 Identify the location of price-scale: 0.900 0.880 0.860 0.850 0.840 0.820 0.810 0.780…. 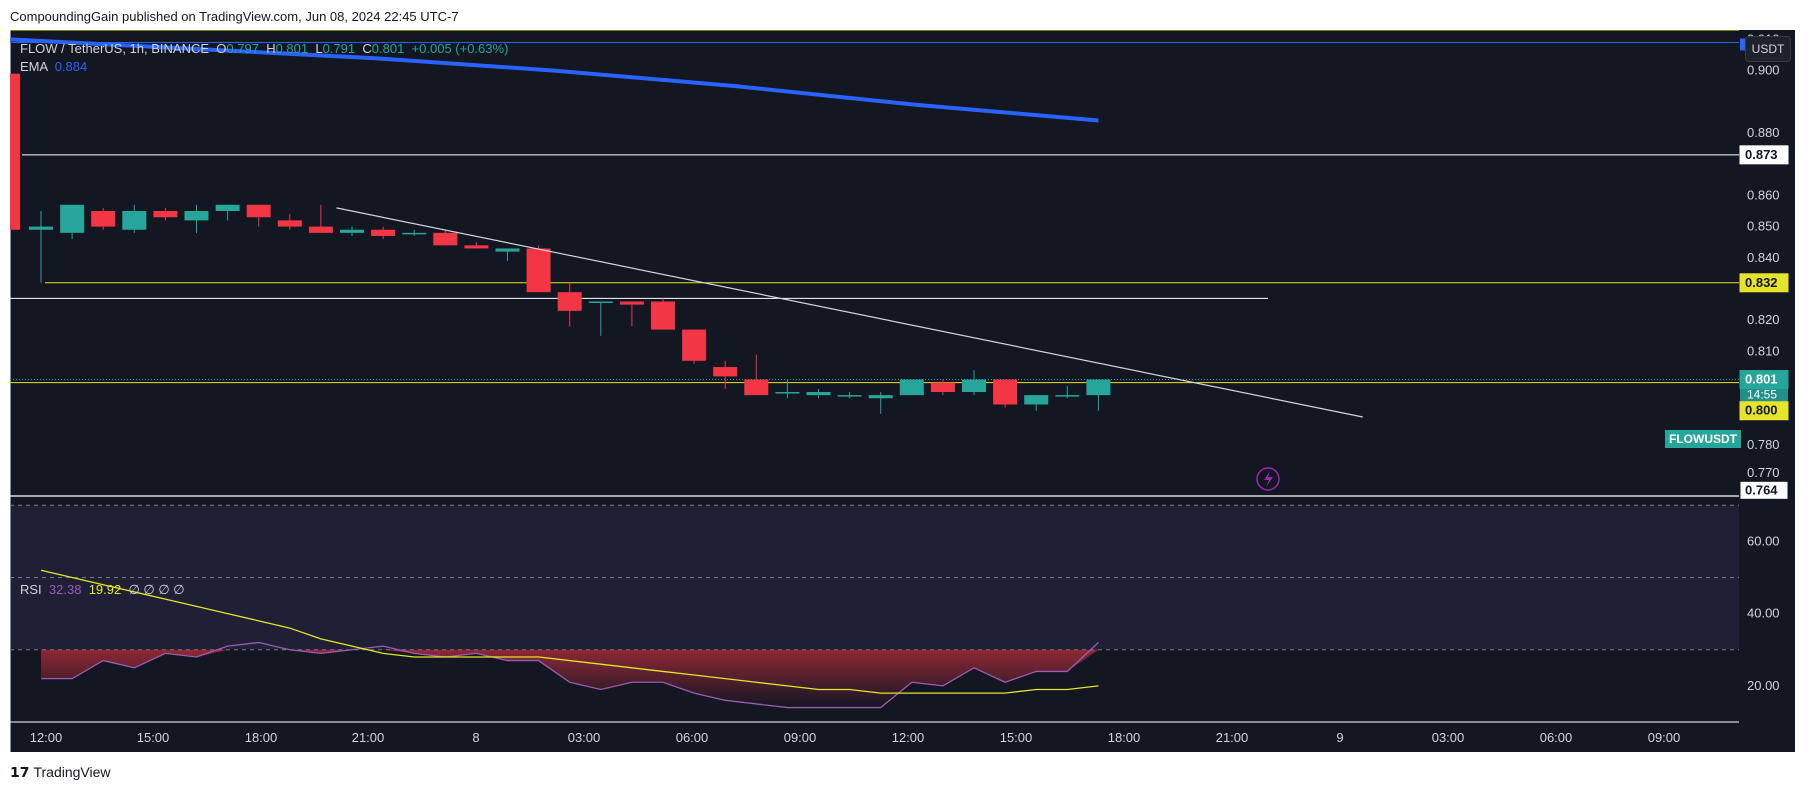
(1767, 391).